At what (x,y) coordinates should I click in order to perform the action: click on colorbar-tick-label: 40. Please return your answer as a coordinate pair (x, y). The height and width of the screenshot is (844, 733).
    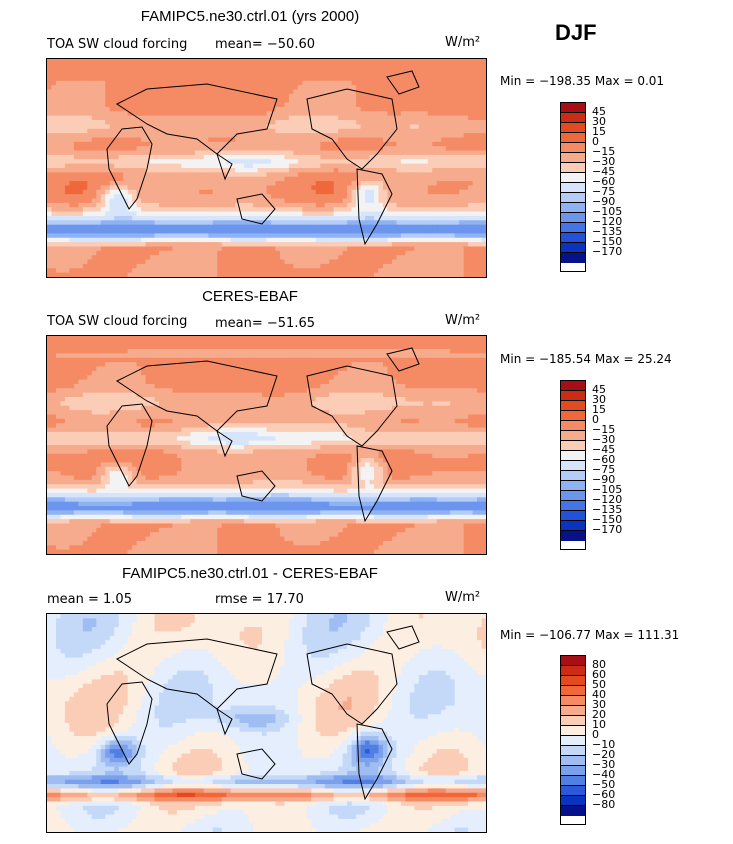
    Looking at the image, I should click on (599, 694).